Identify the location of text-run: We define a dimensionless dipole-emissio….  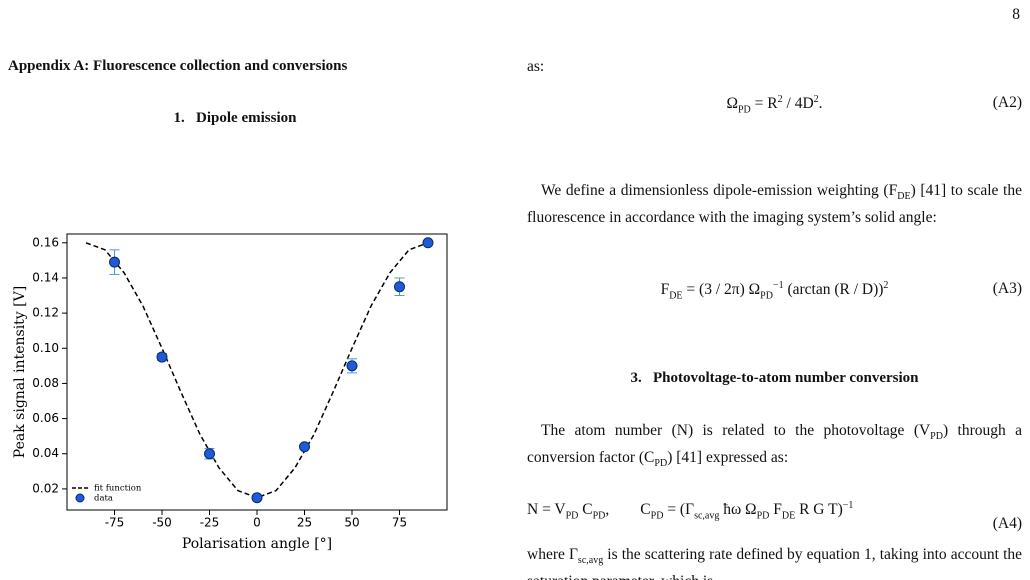
(719, 190).